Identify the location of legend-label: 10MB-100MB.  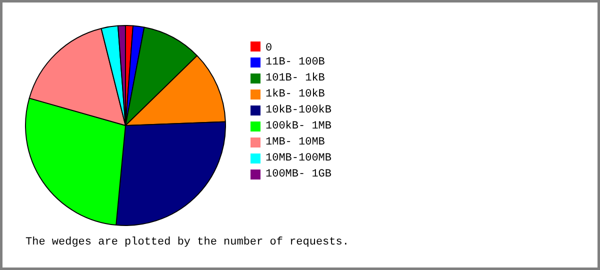
(299, 158).